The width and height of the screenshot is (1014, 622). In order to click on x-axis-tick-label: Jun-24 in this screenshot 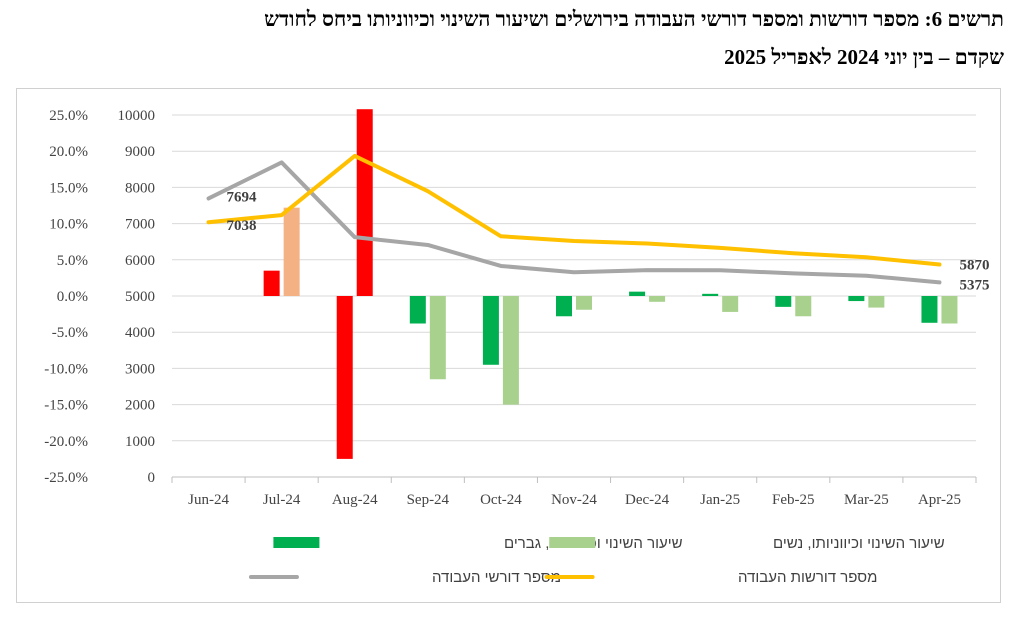, I will do `click(208, 500)`.